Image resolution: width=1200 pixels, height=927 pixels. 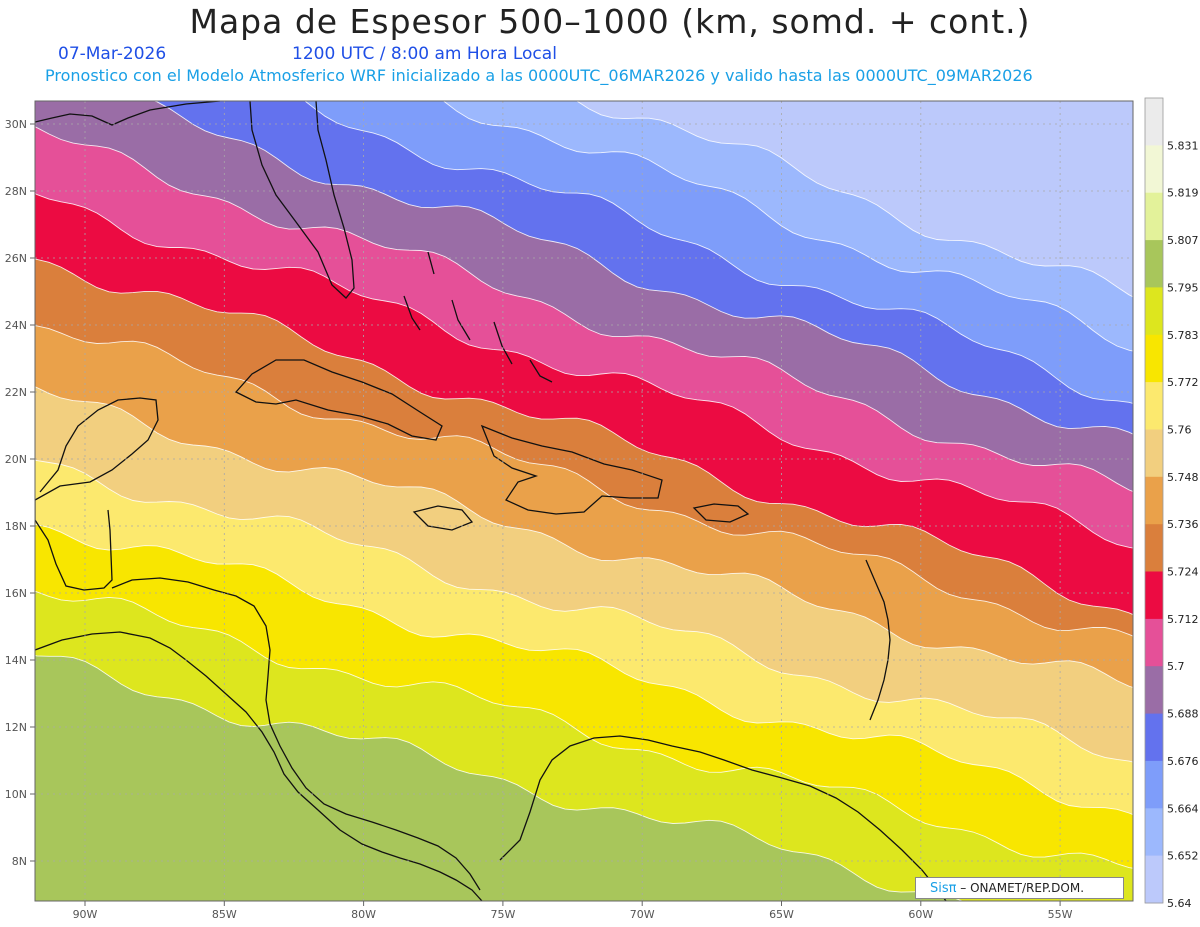 What do you see at coordinates (878, 640) in the screenshot?
I see `lesser-antilles-coastline` at bounding box center [878, 640].